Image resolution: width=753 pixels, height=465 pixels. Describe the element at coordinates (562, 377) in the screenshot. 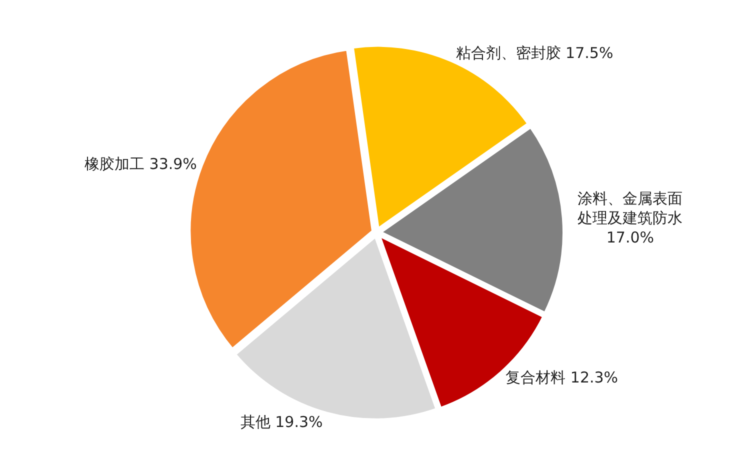

I see `slice-label: 复合材料 12.3%` at that location.